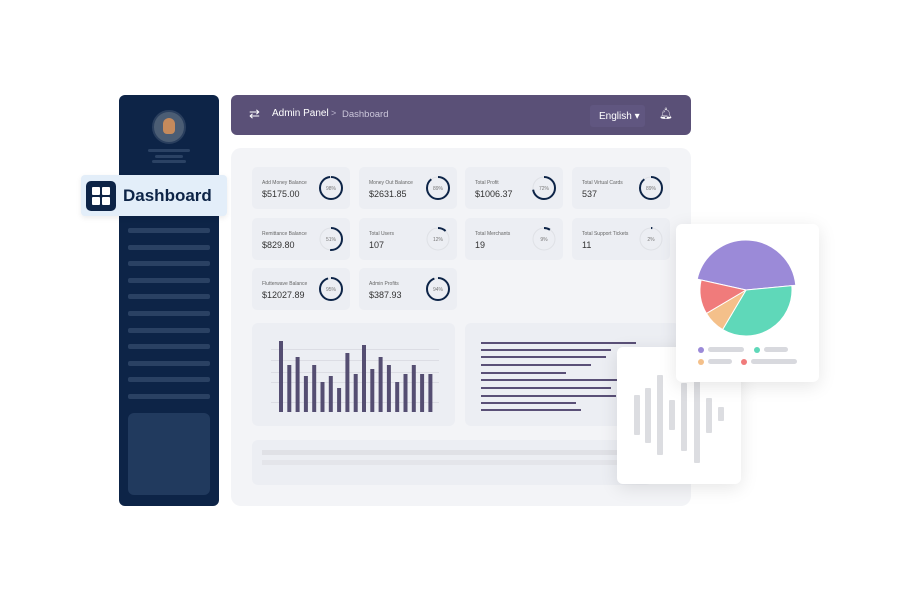 This screenshot has height=600, width=900. What do you see at coordinates (301, 188) in the screenshot?
I see `stat-card: Add Money Balance $5175.00 98%` at bounding box center [301, 188].